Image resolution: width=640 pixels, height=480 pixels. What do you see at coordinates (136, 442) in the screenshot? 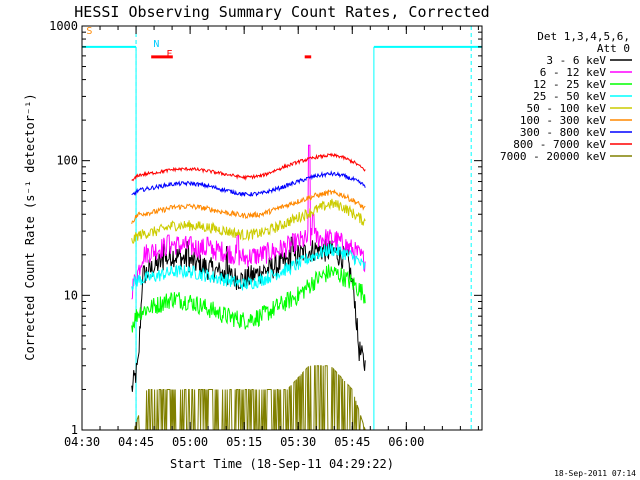
I see `x-tick-label-1: 04:45` at bounding box center [136, 442].